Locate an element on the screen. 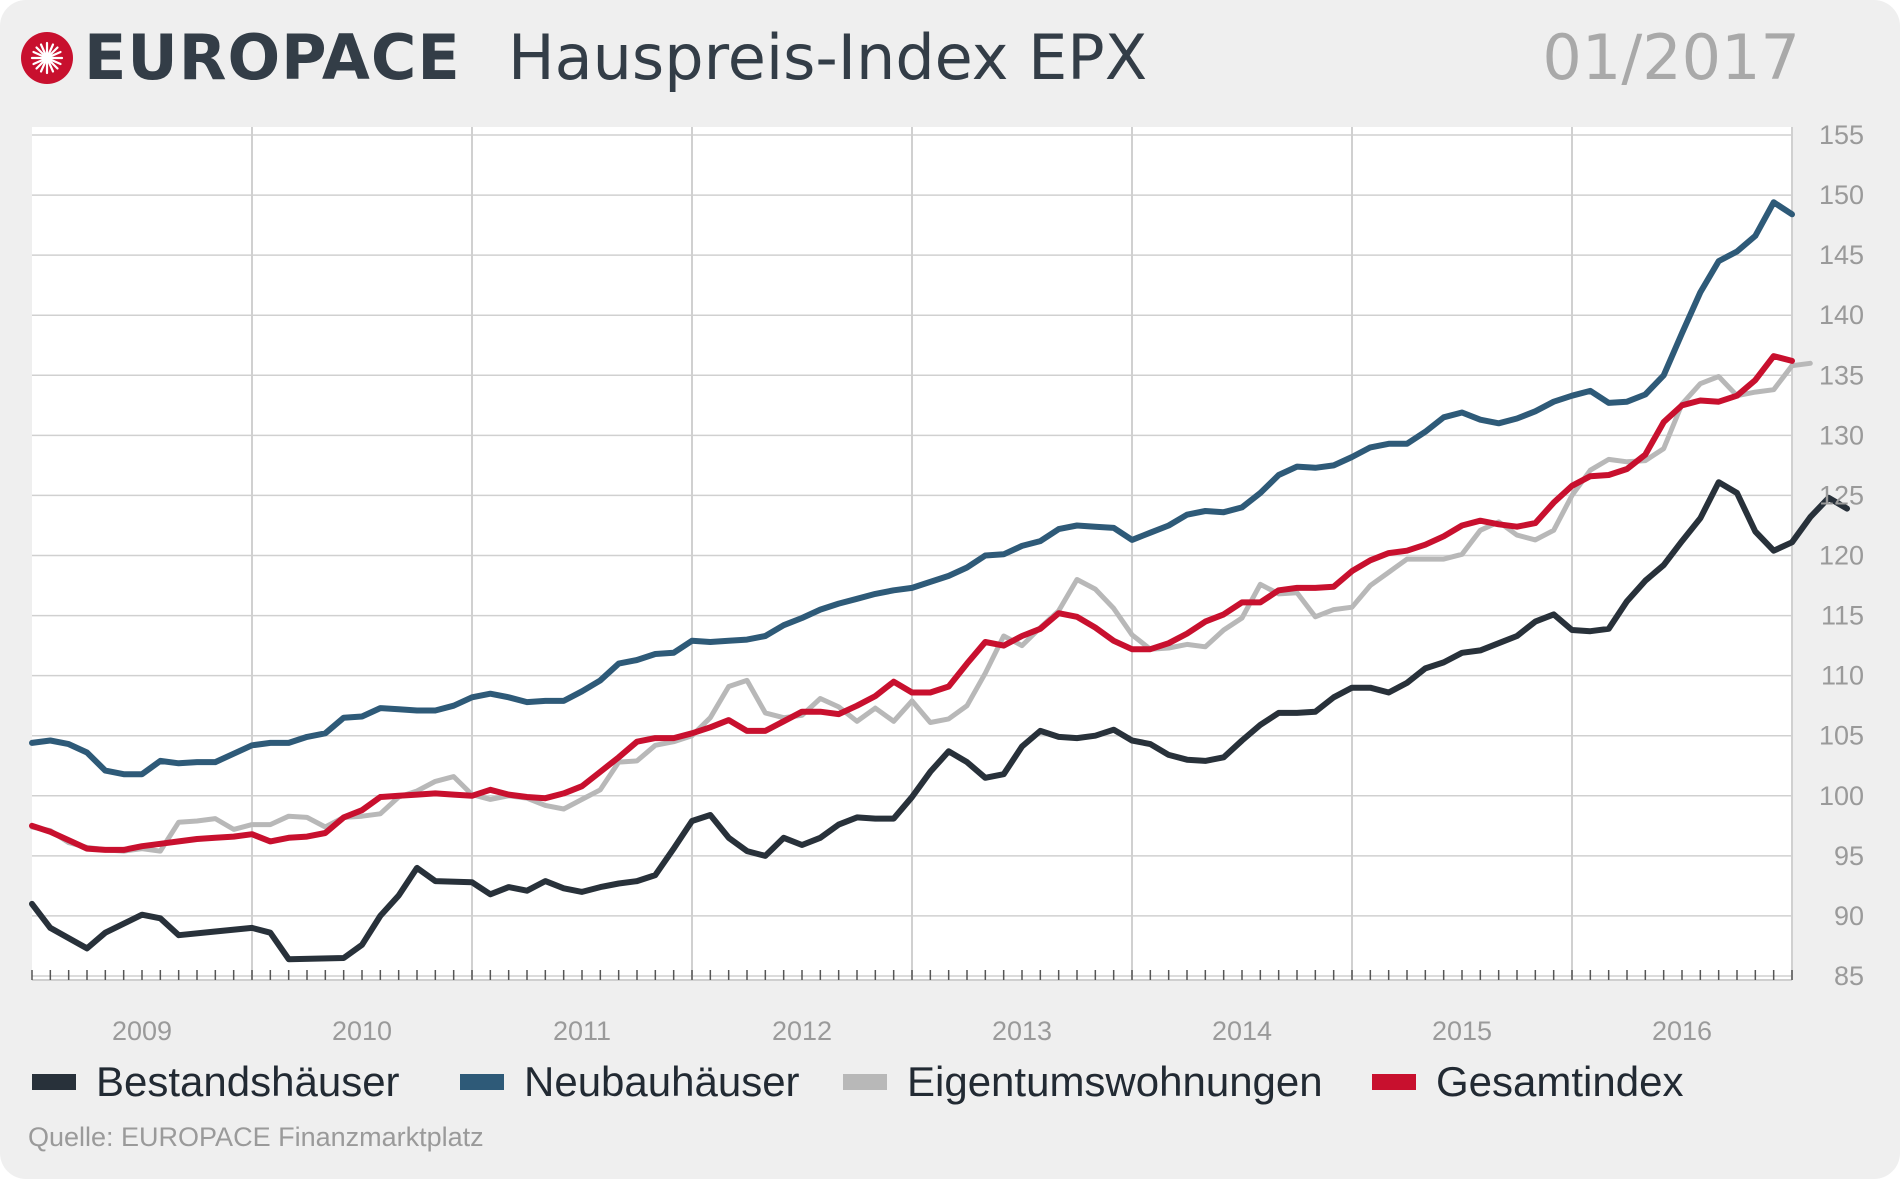 Image resolution: width=1900 pixels, height=1179 pixels. y-tick-label-130: 130 is located at coordinates (1841, 435).